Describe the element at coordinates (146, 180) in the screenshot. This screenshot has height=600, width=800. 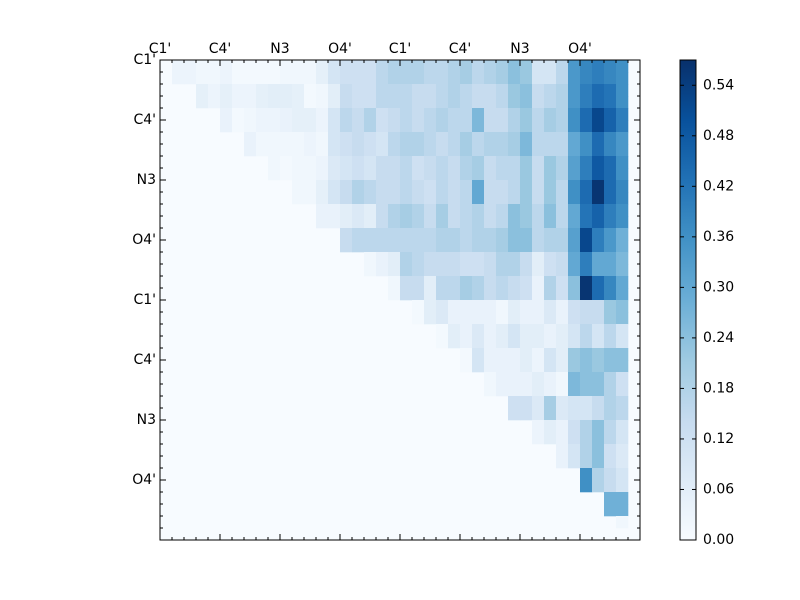
I see `y-tick-label: N3` at that location.